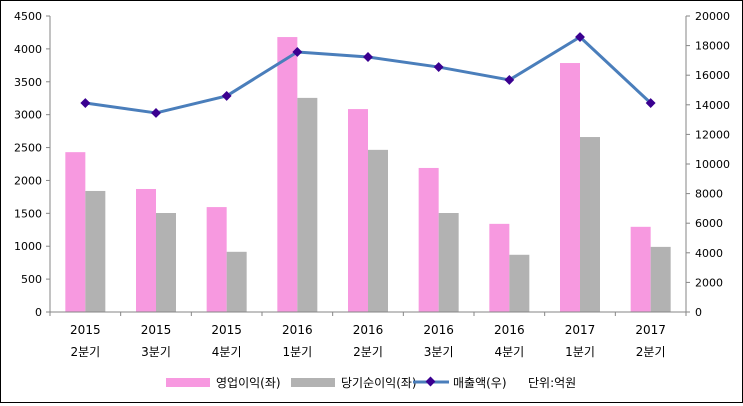  I want to click on left-axis-tick-label: 3000, so click(28, 115).